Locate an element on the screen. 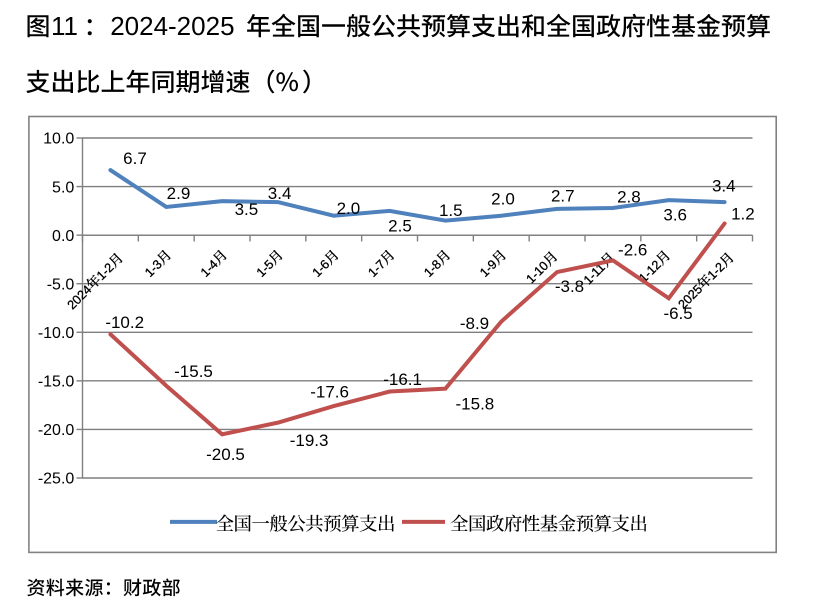  svg-text: 1.5 is located at coordinates (451, 210).